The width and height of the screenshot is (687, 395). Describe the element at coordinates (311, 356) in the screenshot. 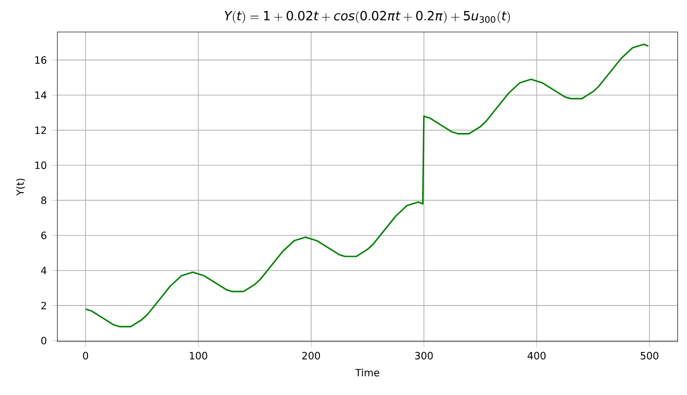

I see `x-tick-label: 200` at that location.